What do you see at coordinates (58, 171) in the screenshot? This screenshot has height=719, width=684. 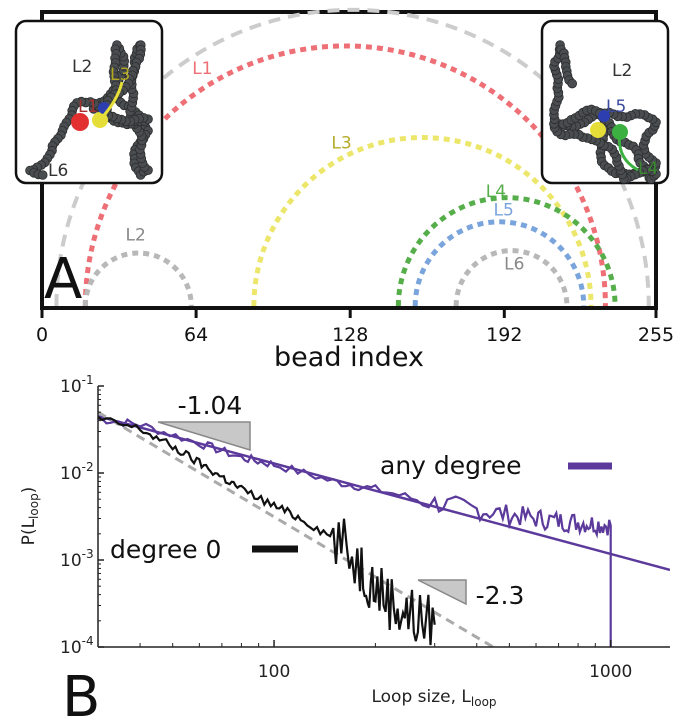 I see `inset-left-l6: L6` at bounding box center [58, 171].